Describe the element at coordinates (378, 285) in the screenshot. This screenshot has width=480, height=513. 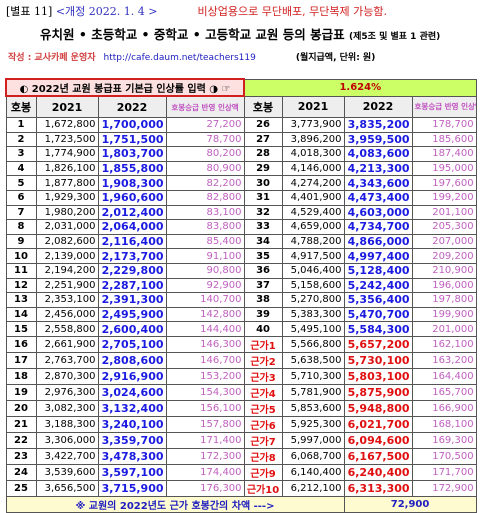
I see `table-cell: 5,242,400` at that location.